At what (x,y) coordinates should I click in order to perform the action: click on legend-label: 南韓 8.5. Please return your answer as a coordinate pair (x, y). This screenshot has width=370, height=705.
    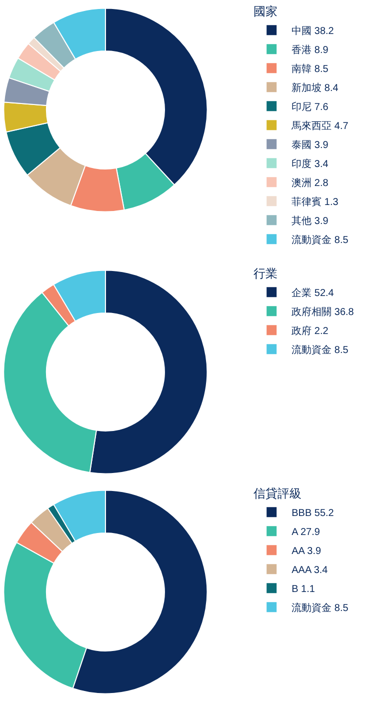
    Looking at the image, I should click on (310, 69).